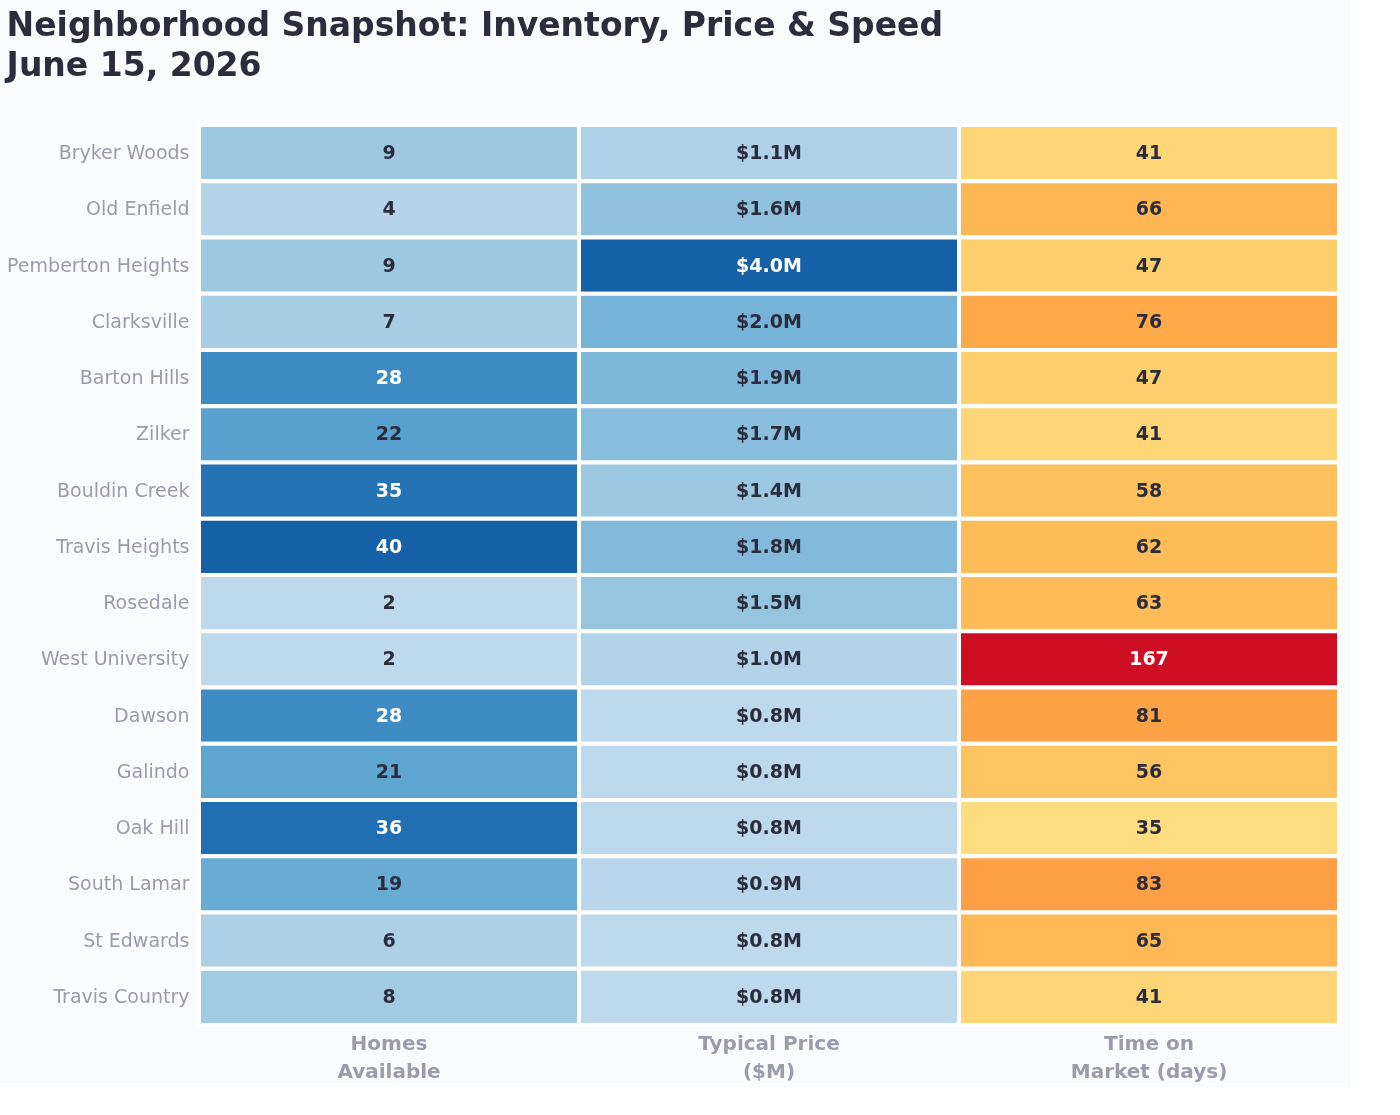 The image size is (1400, 1115). I want to click on y-tick-label: Bryker Woods, so click(124, 152).